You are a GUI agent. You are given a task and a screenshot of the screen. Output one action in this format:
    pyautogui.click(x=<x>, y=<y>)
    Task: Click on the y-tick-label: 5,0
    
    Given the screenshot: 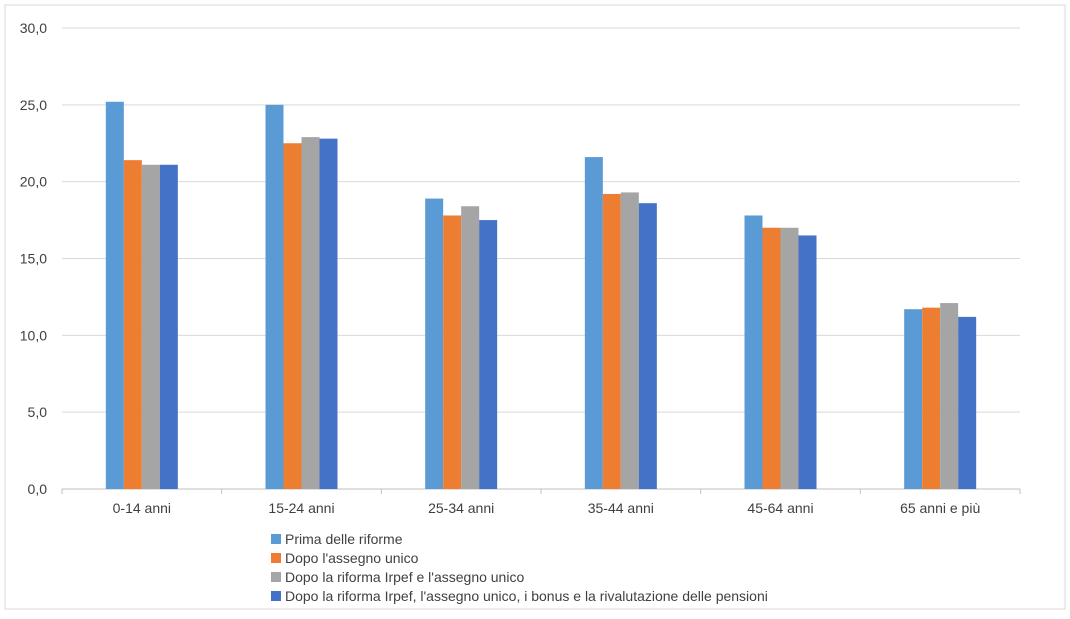 What is the action you would take?
    pyautogui.click(x=38, y=412)
    